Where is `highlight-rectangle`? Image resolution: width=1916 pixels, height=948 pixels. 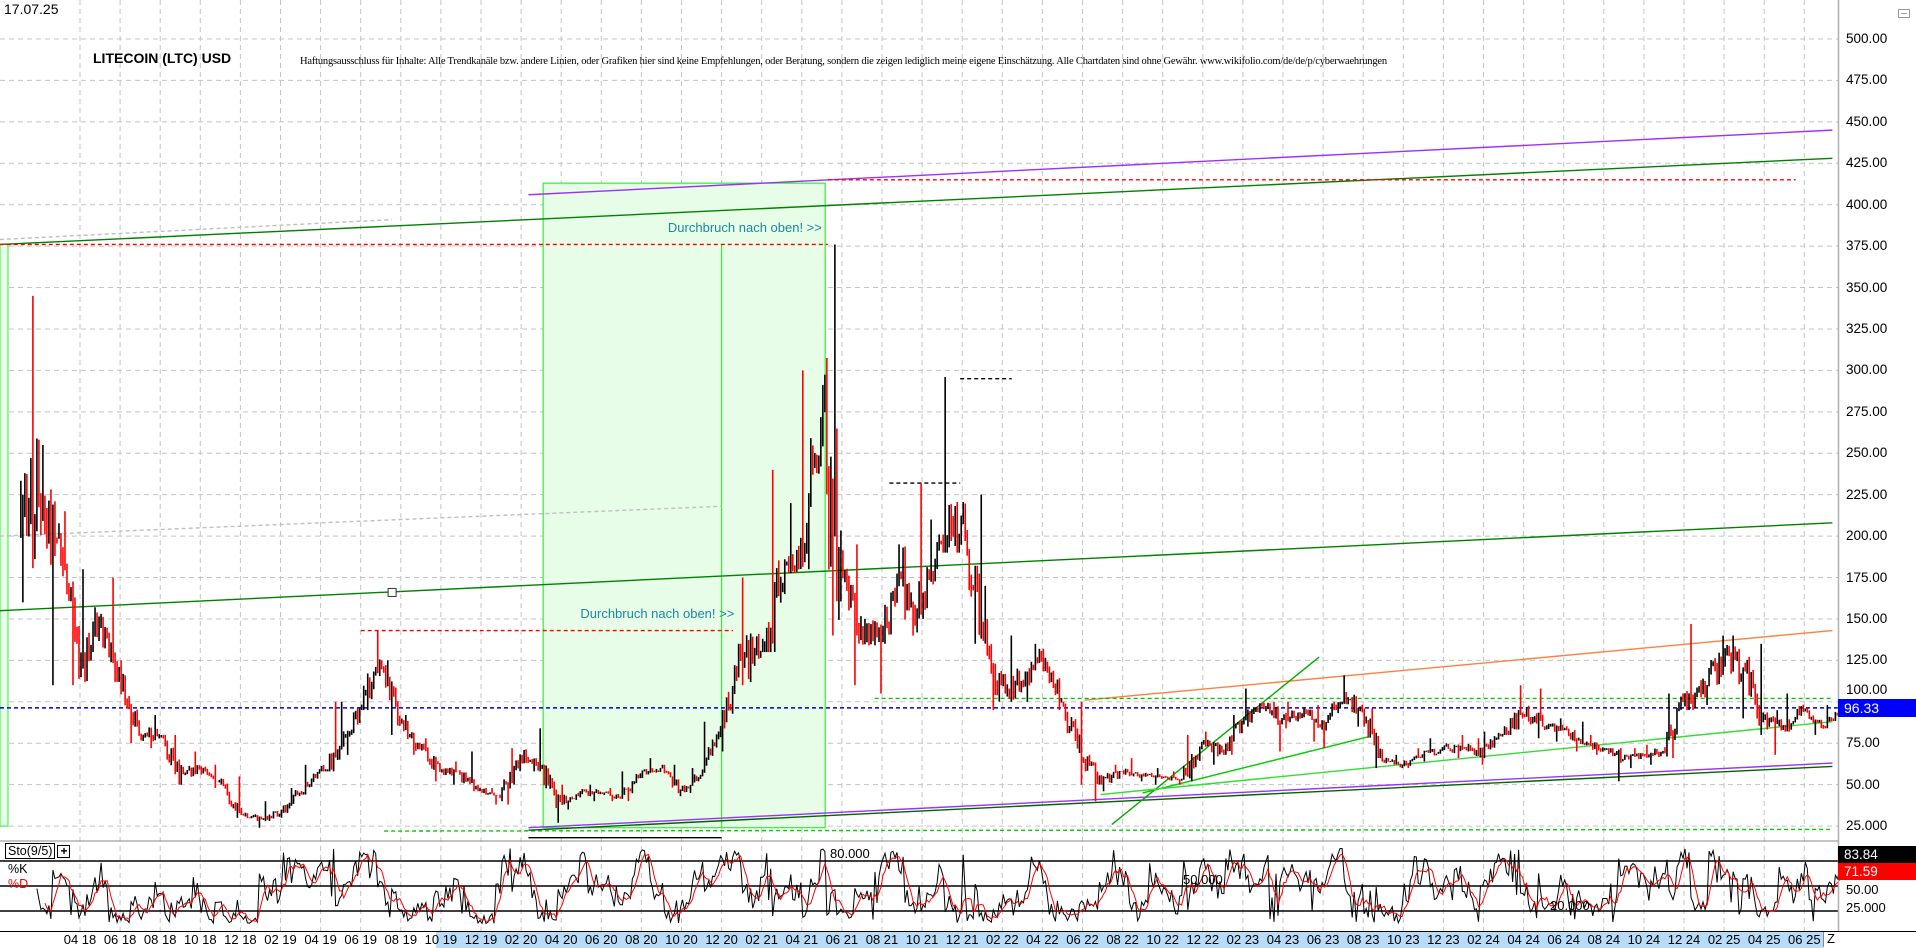 highlight-rectangle is located at coordinates (684, 505).